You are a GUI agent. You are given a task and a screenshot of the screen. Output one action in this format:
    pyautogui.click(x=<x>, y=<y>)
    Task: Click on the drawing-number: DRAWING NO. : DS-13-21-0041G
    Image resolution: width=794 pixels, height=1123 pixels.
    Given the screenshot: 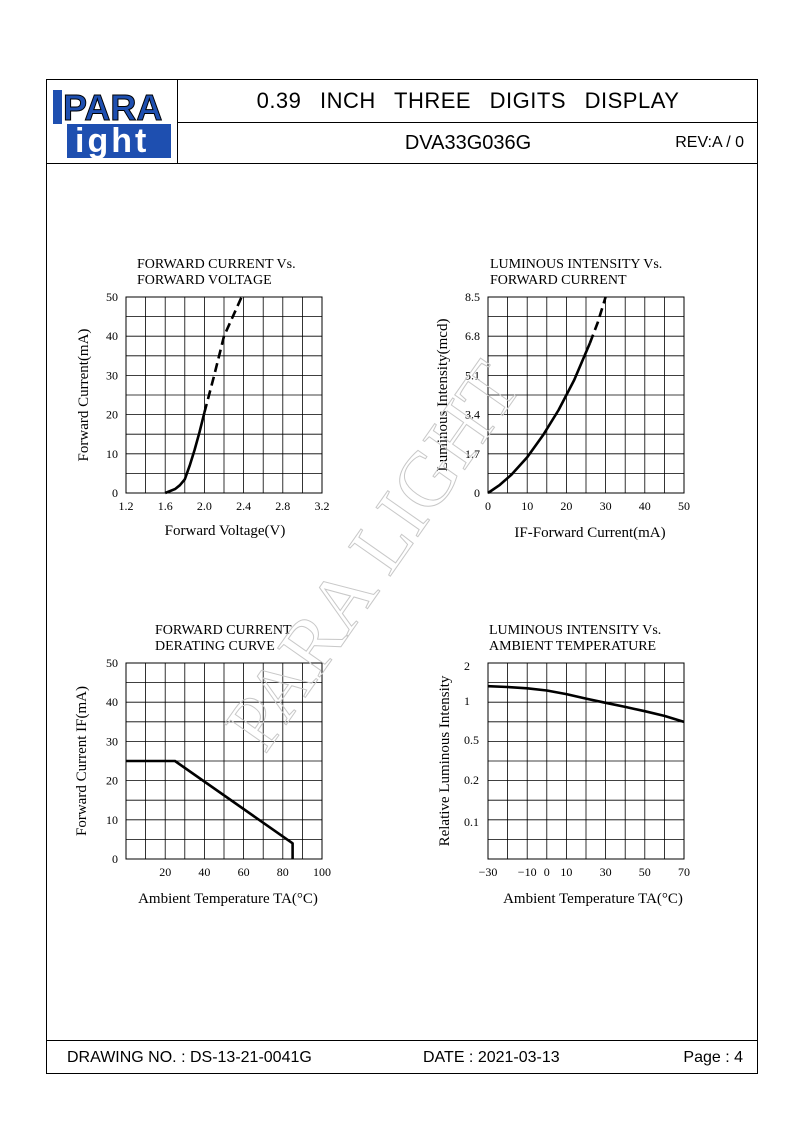 What is the action you would take?
    pyautogui.click(x=189, y=1057)
    